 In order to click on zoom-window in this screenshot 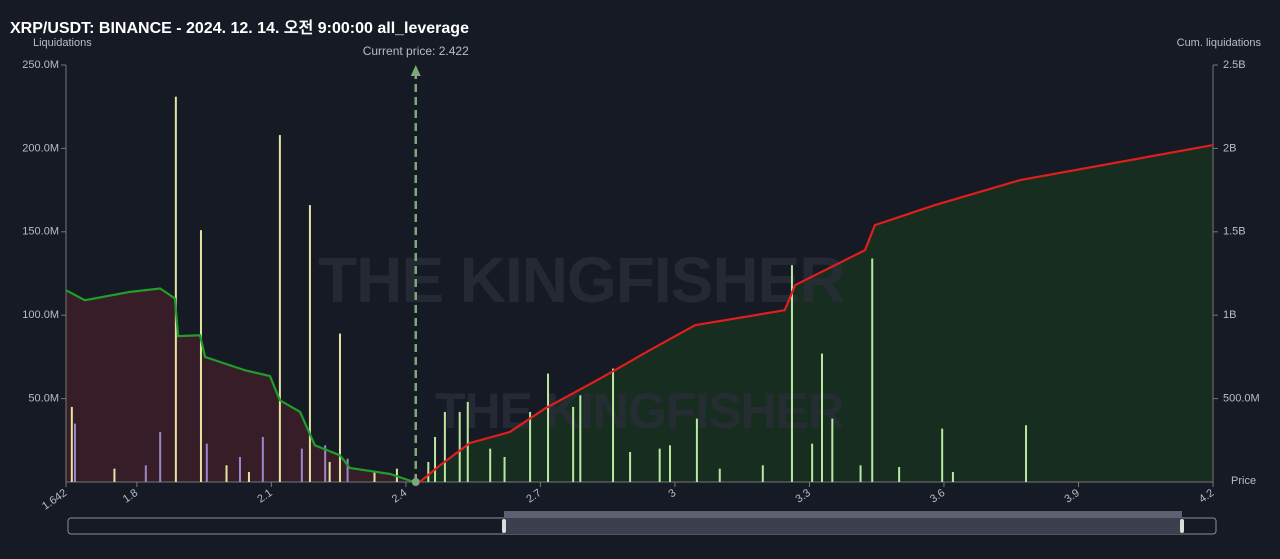, I will do `click(843, 526)`.